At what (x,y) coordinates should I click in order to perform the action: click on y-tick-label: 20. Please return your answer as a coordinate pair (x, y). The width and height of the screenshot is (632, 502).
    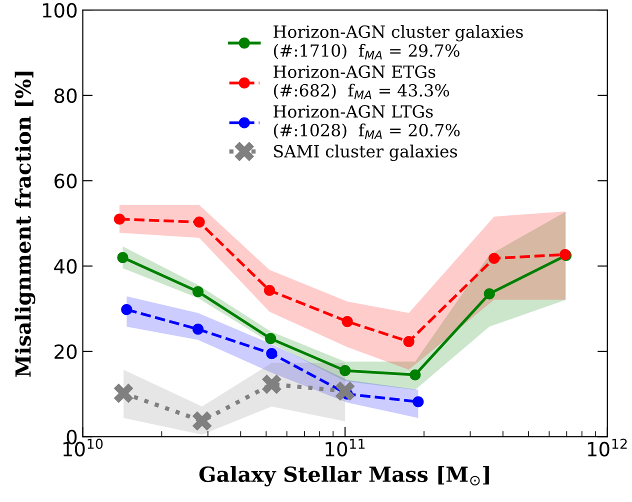
    Looking at the image, I should click on (65, 352).